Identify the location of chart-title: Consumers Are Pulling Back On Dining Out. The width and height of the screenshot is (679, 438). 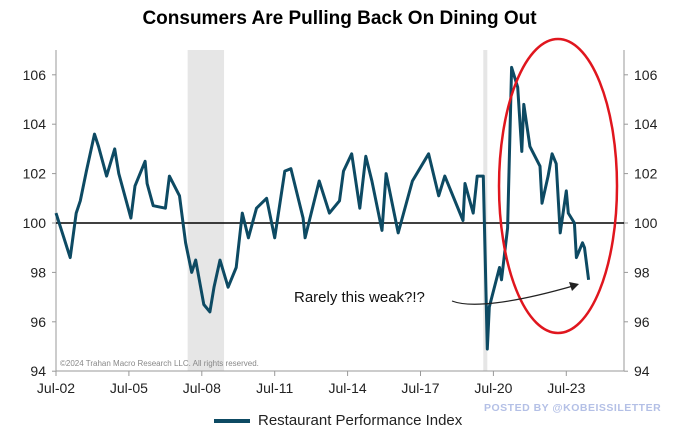
(339, 18).